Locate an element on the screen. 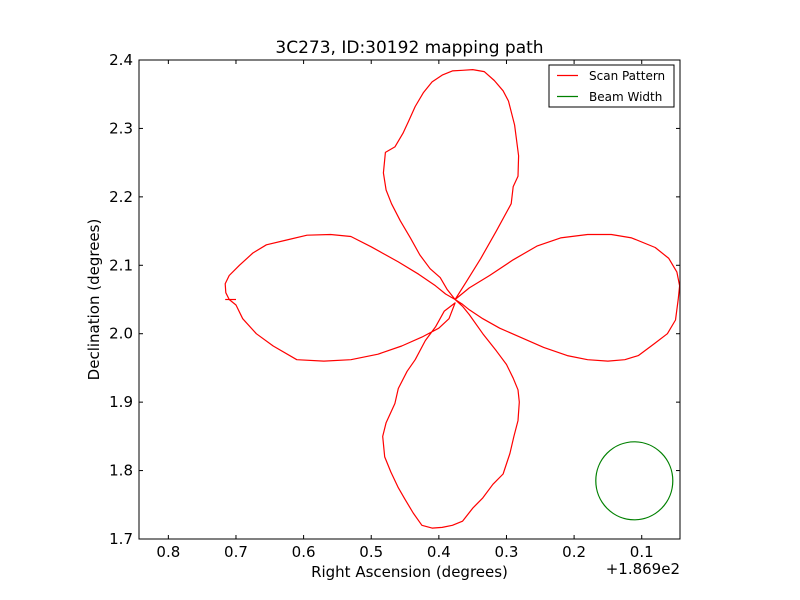  beam-width-circle is located at coordinates (634, 481).